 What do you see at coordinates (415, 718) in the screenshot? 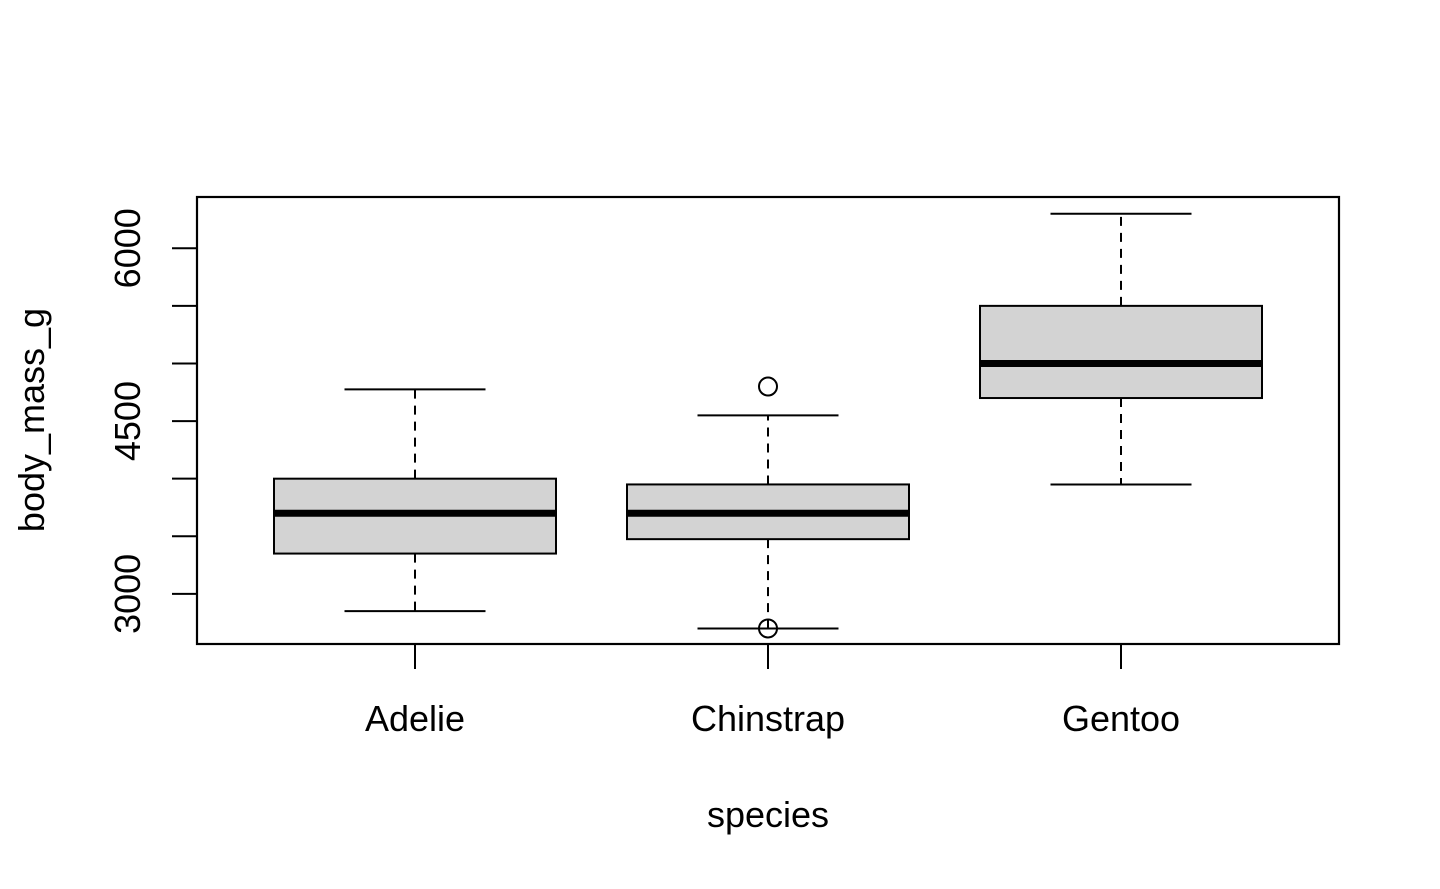
I see `x-tick-label-adelie: Adelie` at bounding box center [415, 718].